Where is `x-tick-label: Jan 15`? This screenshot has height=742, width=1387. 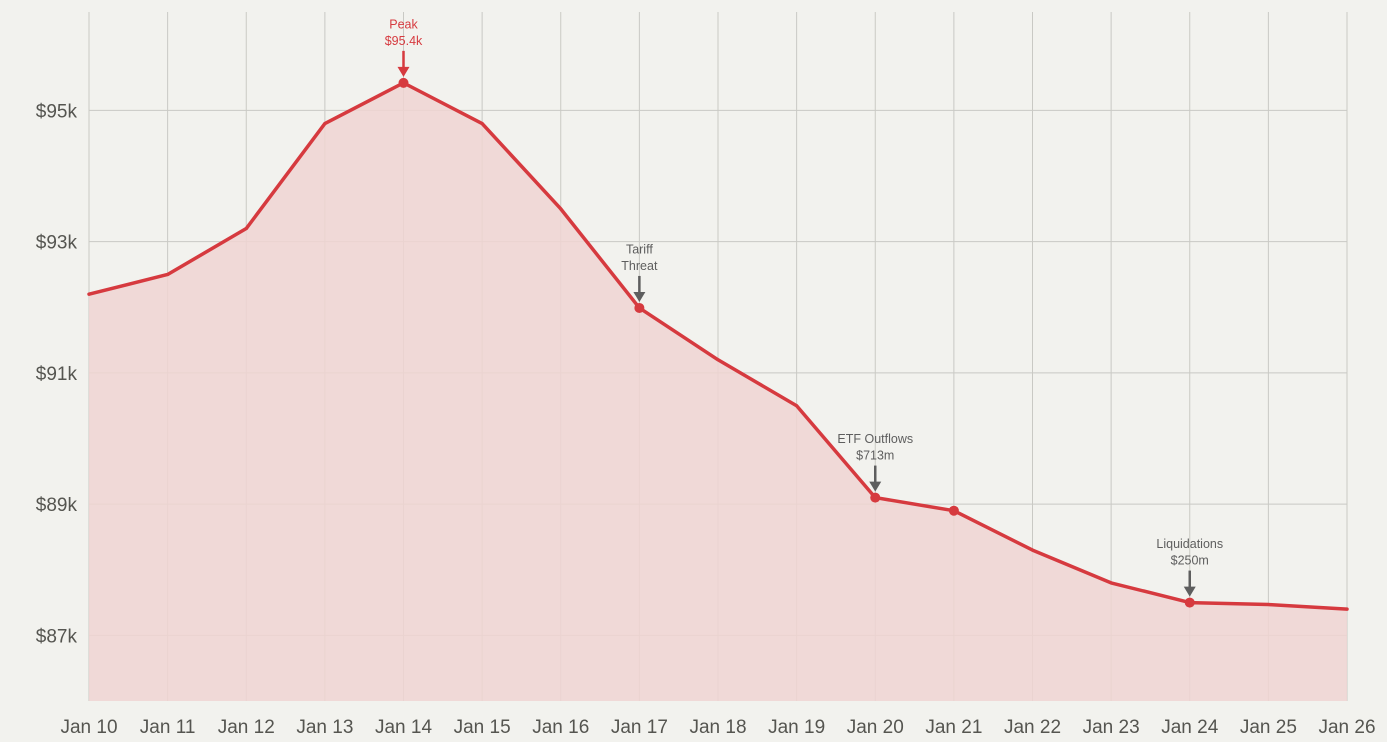
x-tick-label: Jan 15 is located at coordinates (482, 727).